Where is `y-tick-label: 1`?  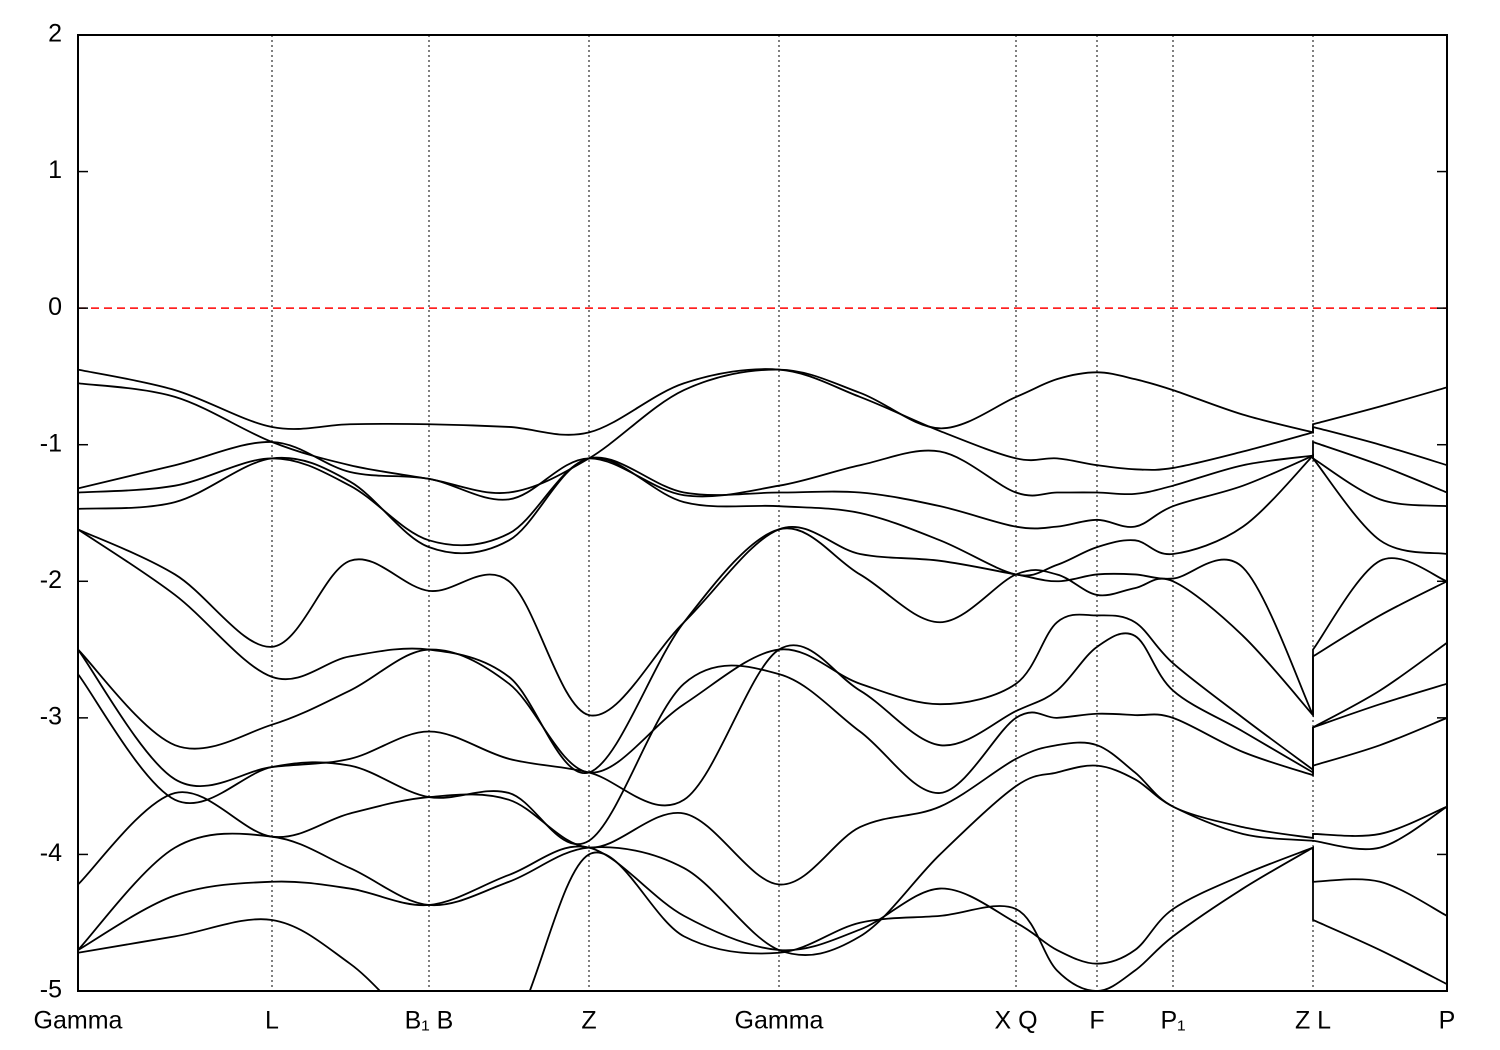
y-tick-label: 1 is located at coordinates (55, 170).